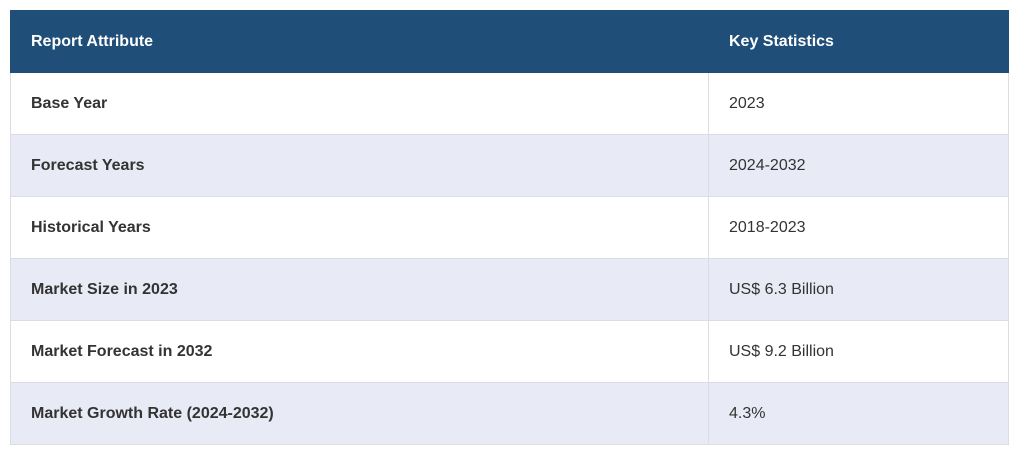 The height and width of the screenshot is (458, 1024). What do you see at coordinates (359, 41) in the screenshot?
I see `header-cell: Report Attribute` at bounding box center [359, 41].